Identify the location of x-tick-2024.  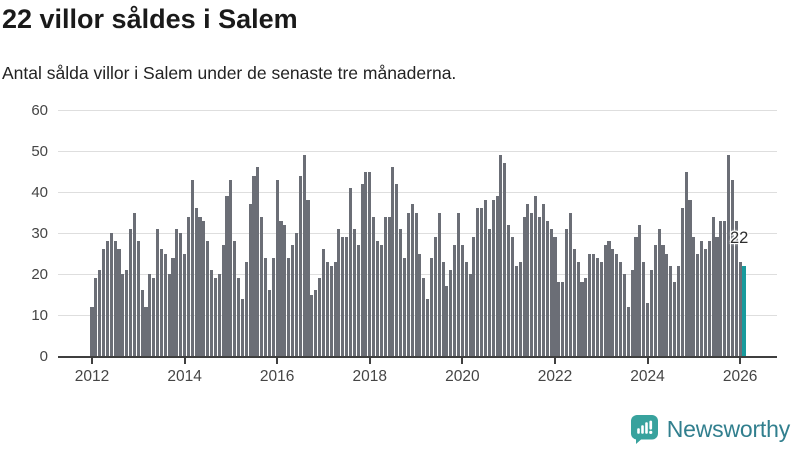
(647, 361).